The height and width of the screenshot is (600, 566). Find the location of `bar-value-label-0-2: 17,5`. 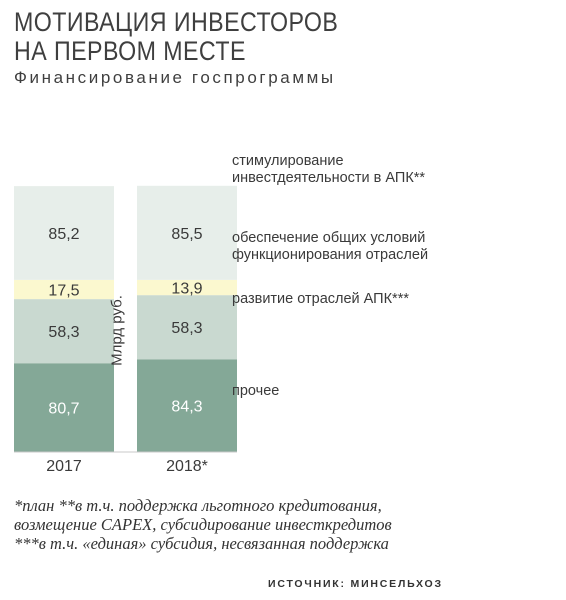

bar-value-label-0-2: 17,5 is located at coordinates (63, 290).